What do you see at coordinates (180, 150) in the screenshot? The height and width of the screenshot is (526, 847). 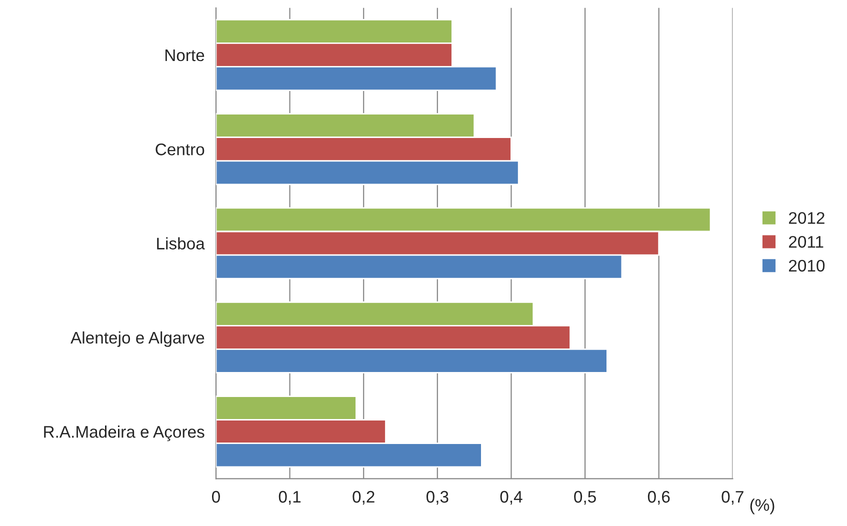 I see `y-tick-label: Centro` at bounding box center [180, 150].